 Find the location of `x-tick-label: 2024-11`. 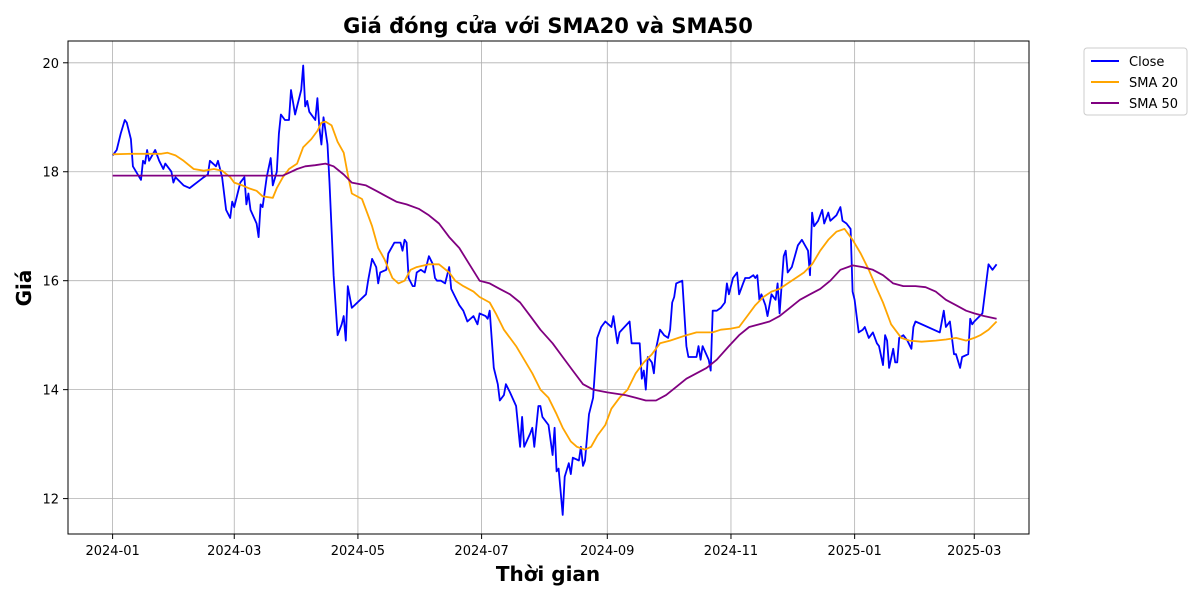

x-tick-label: 2024-11 is located at coordinates (731, 551).